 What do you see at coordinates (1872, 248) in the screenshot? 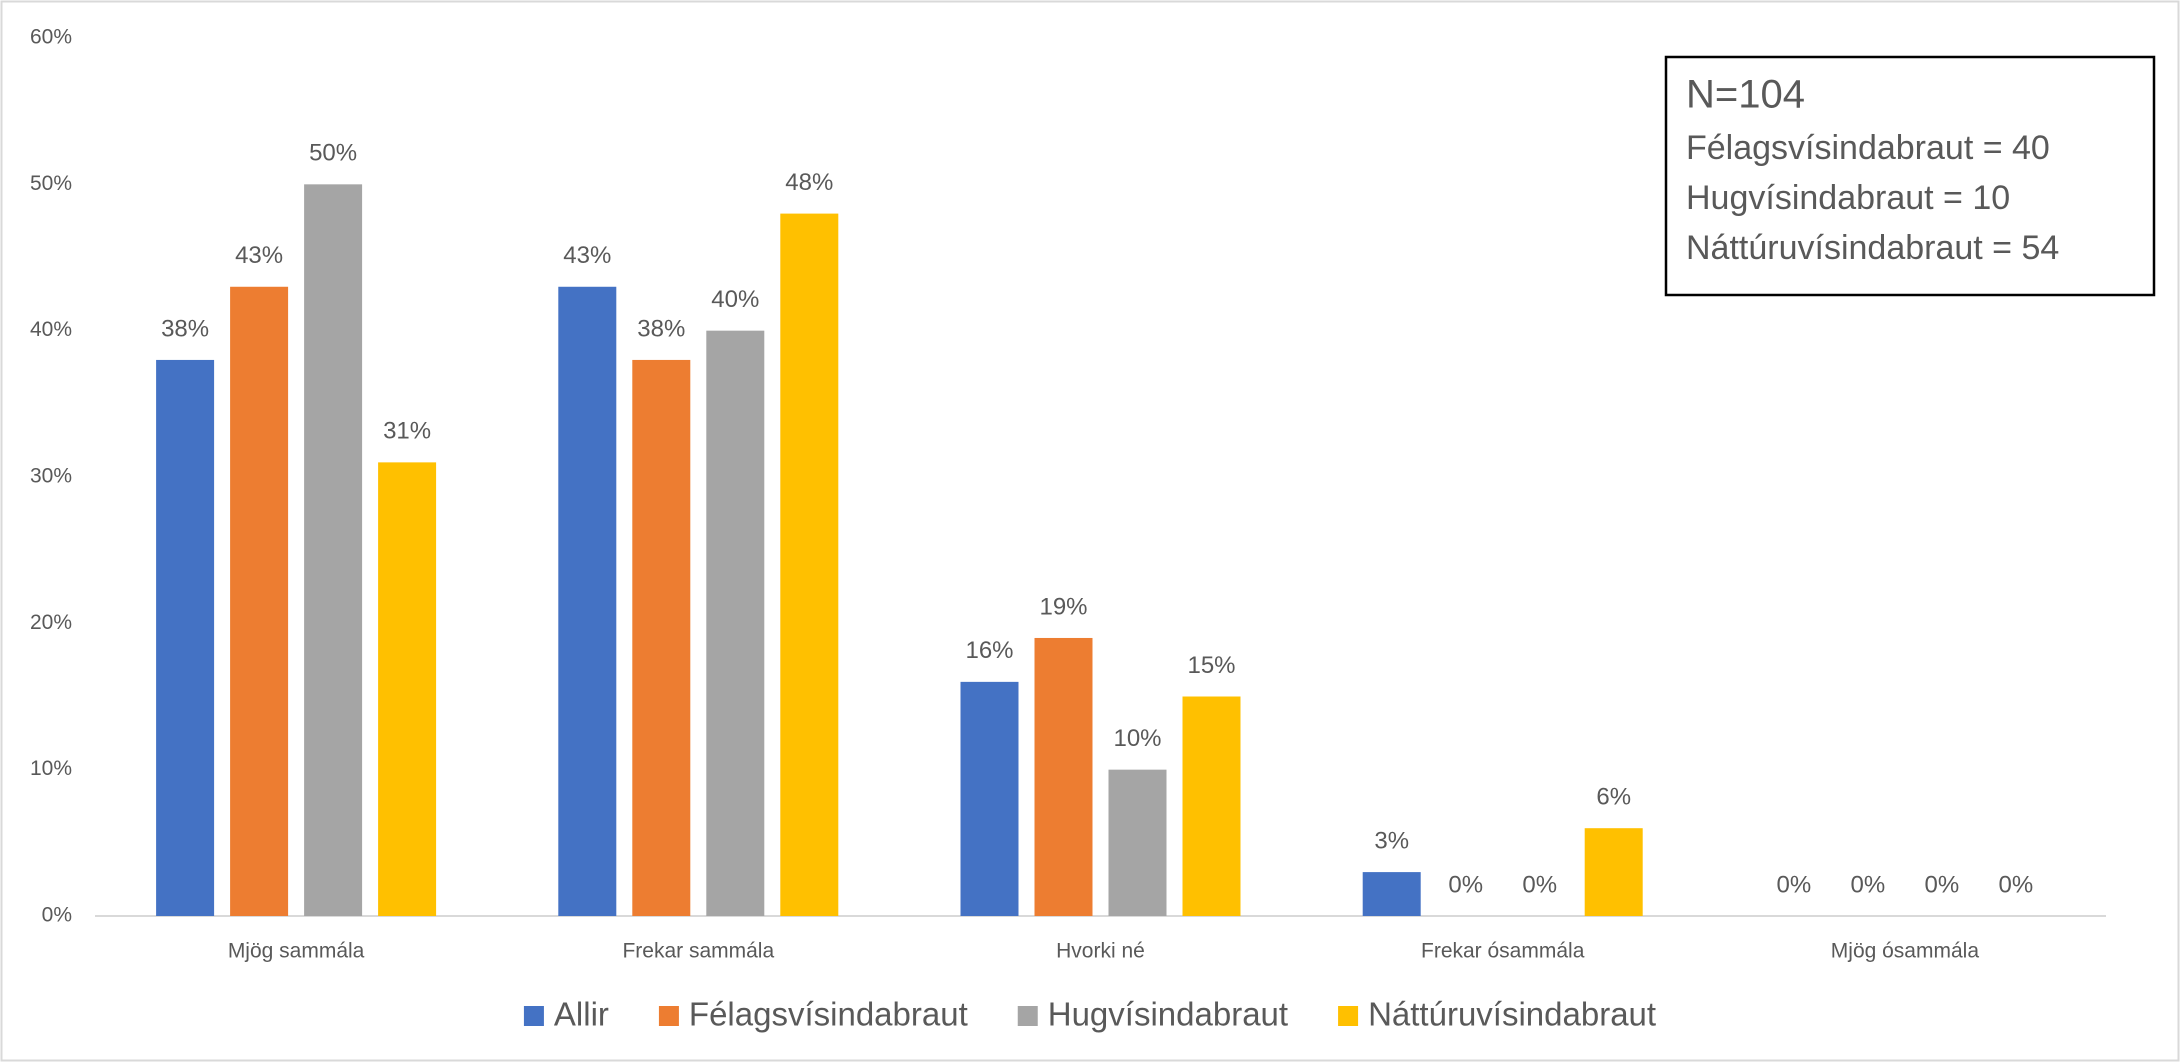
I see `annotation: Náttúruvísindabraut = 54` at bounding box center [1872, 248].